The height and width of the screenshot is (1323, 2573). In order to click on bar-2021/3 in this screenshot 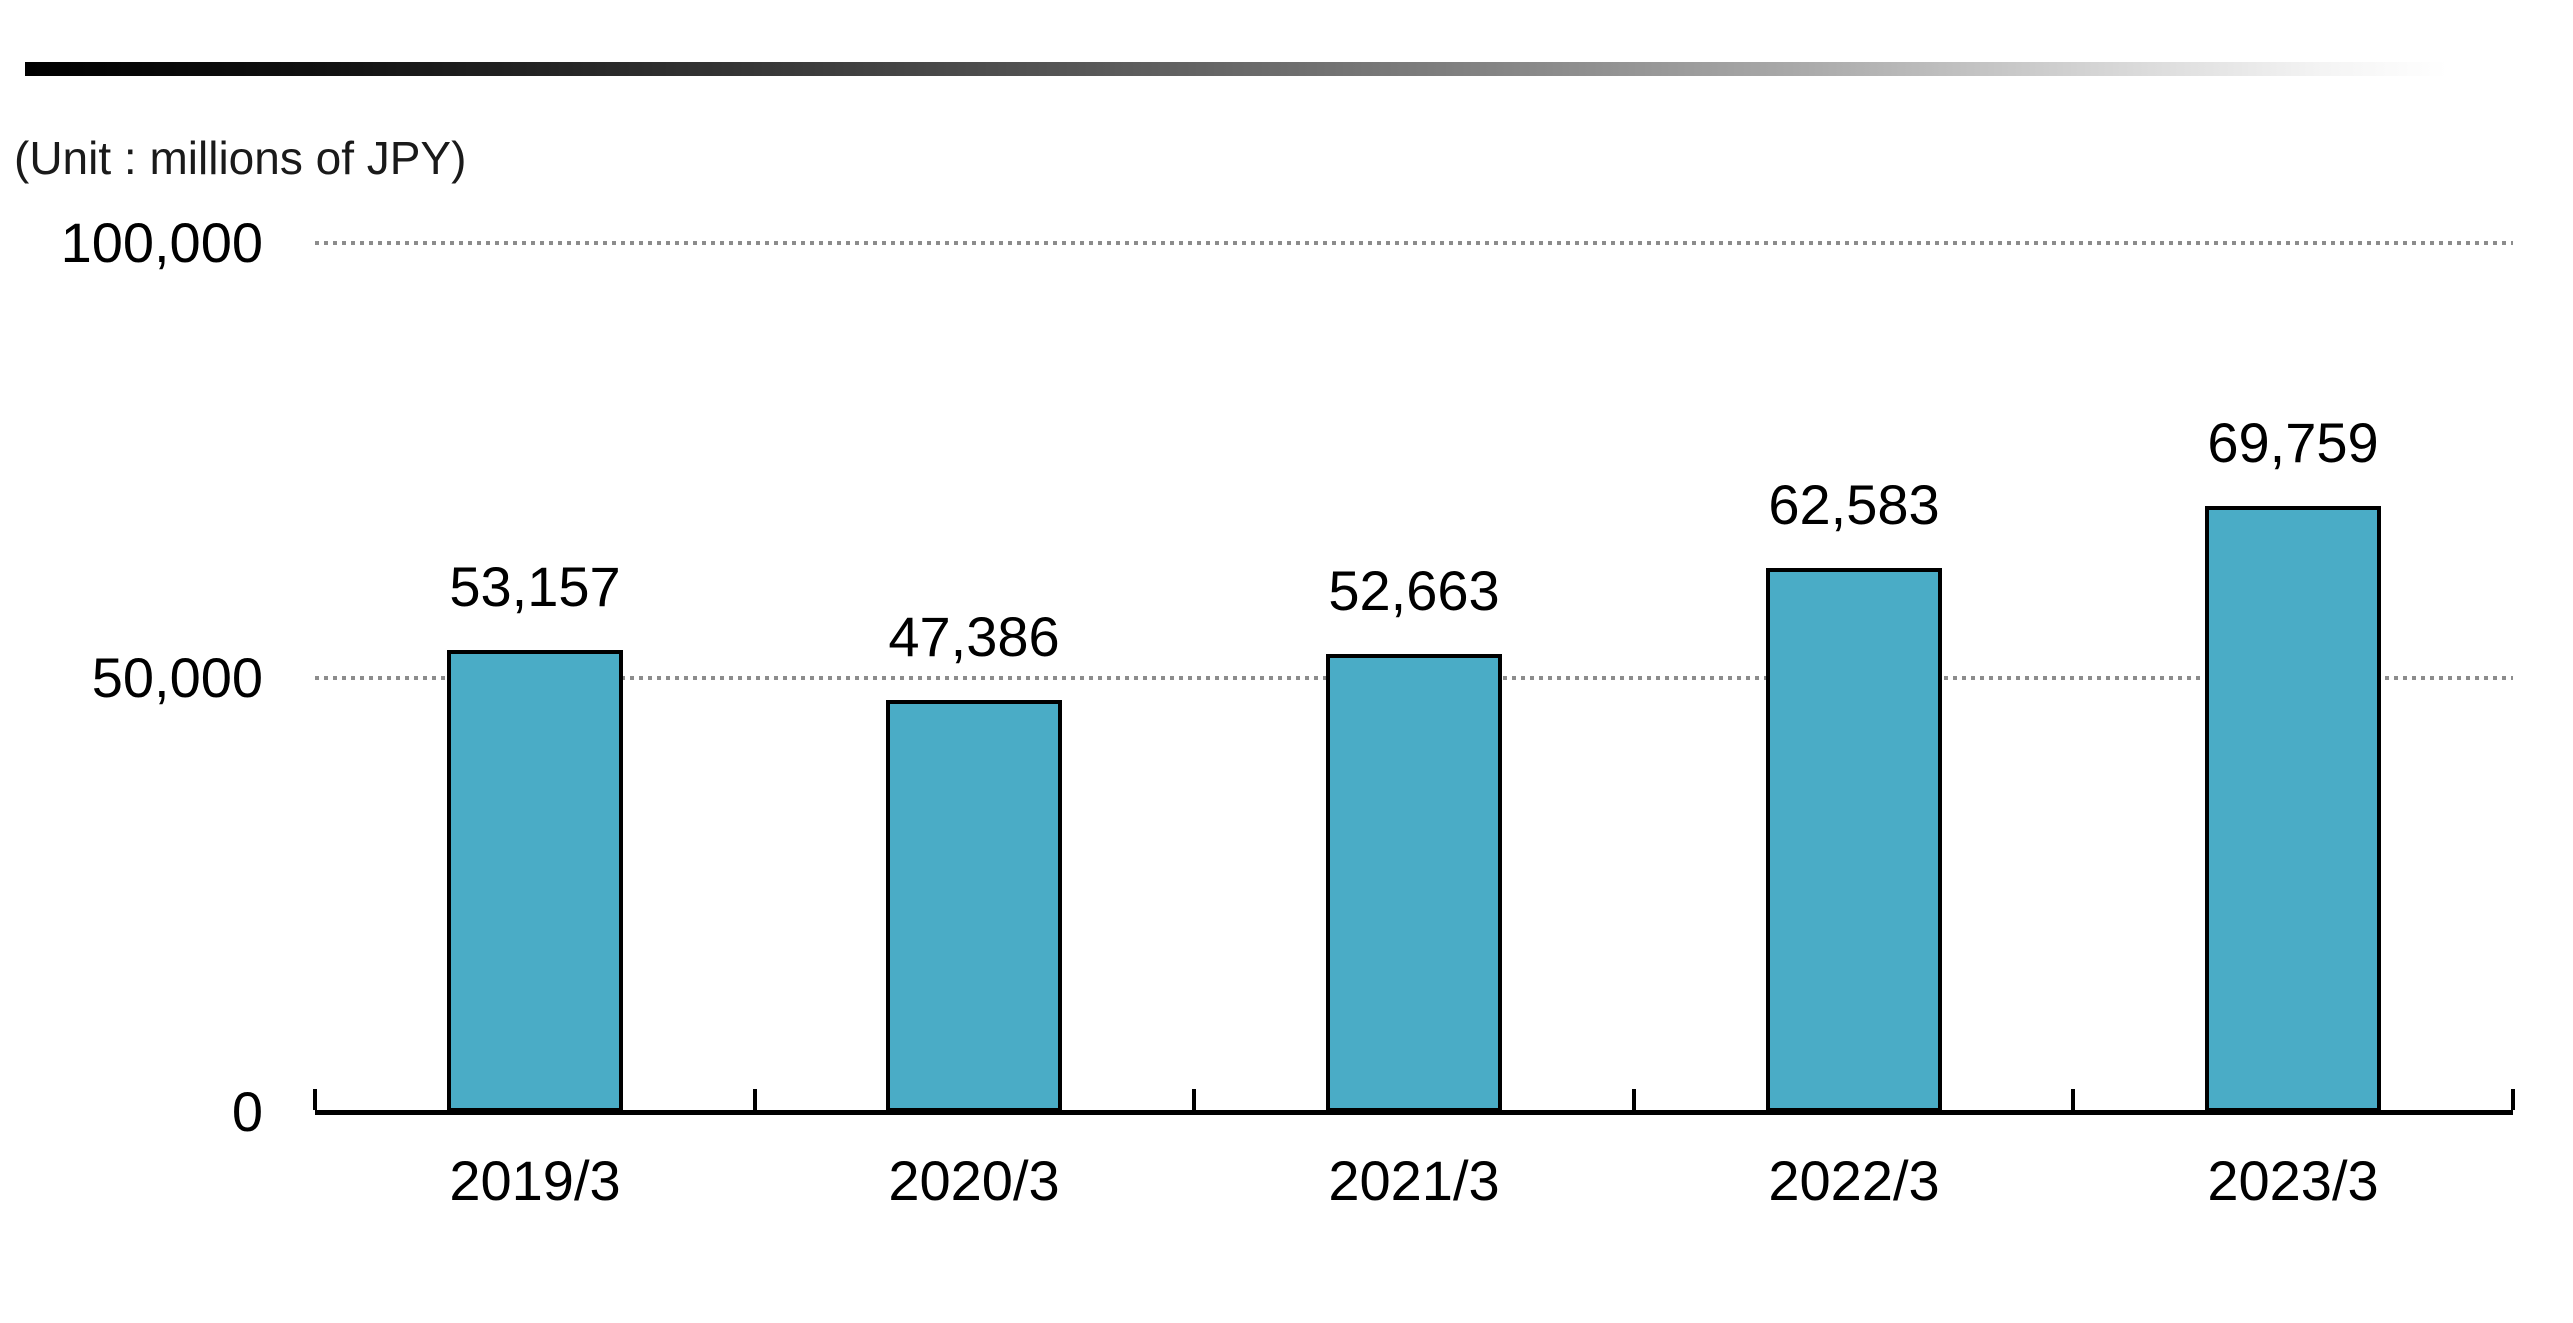, I will do `click(1414, 883)`.